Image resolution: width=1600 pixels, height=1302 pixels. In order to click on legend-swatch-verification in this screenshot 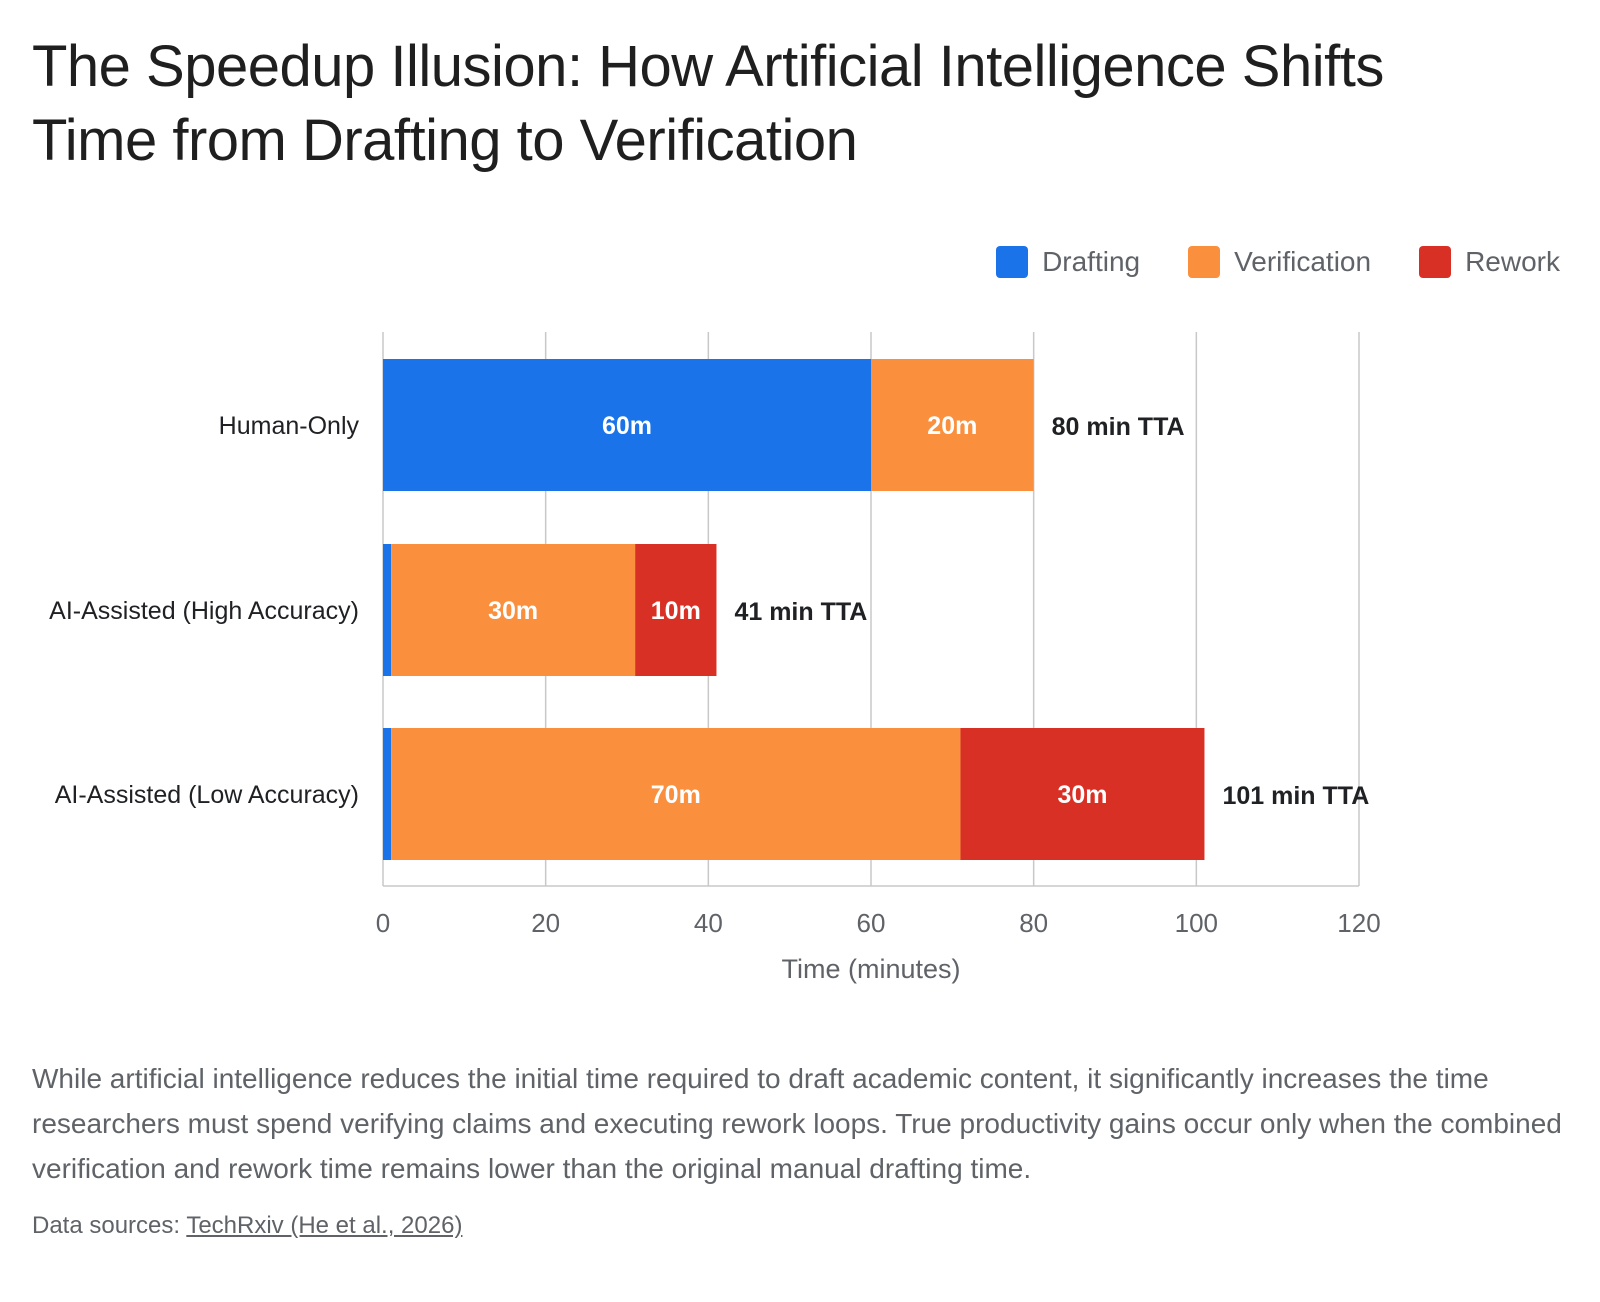, I will do `click(1204, 262)`.